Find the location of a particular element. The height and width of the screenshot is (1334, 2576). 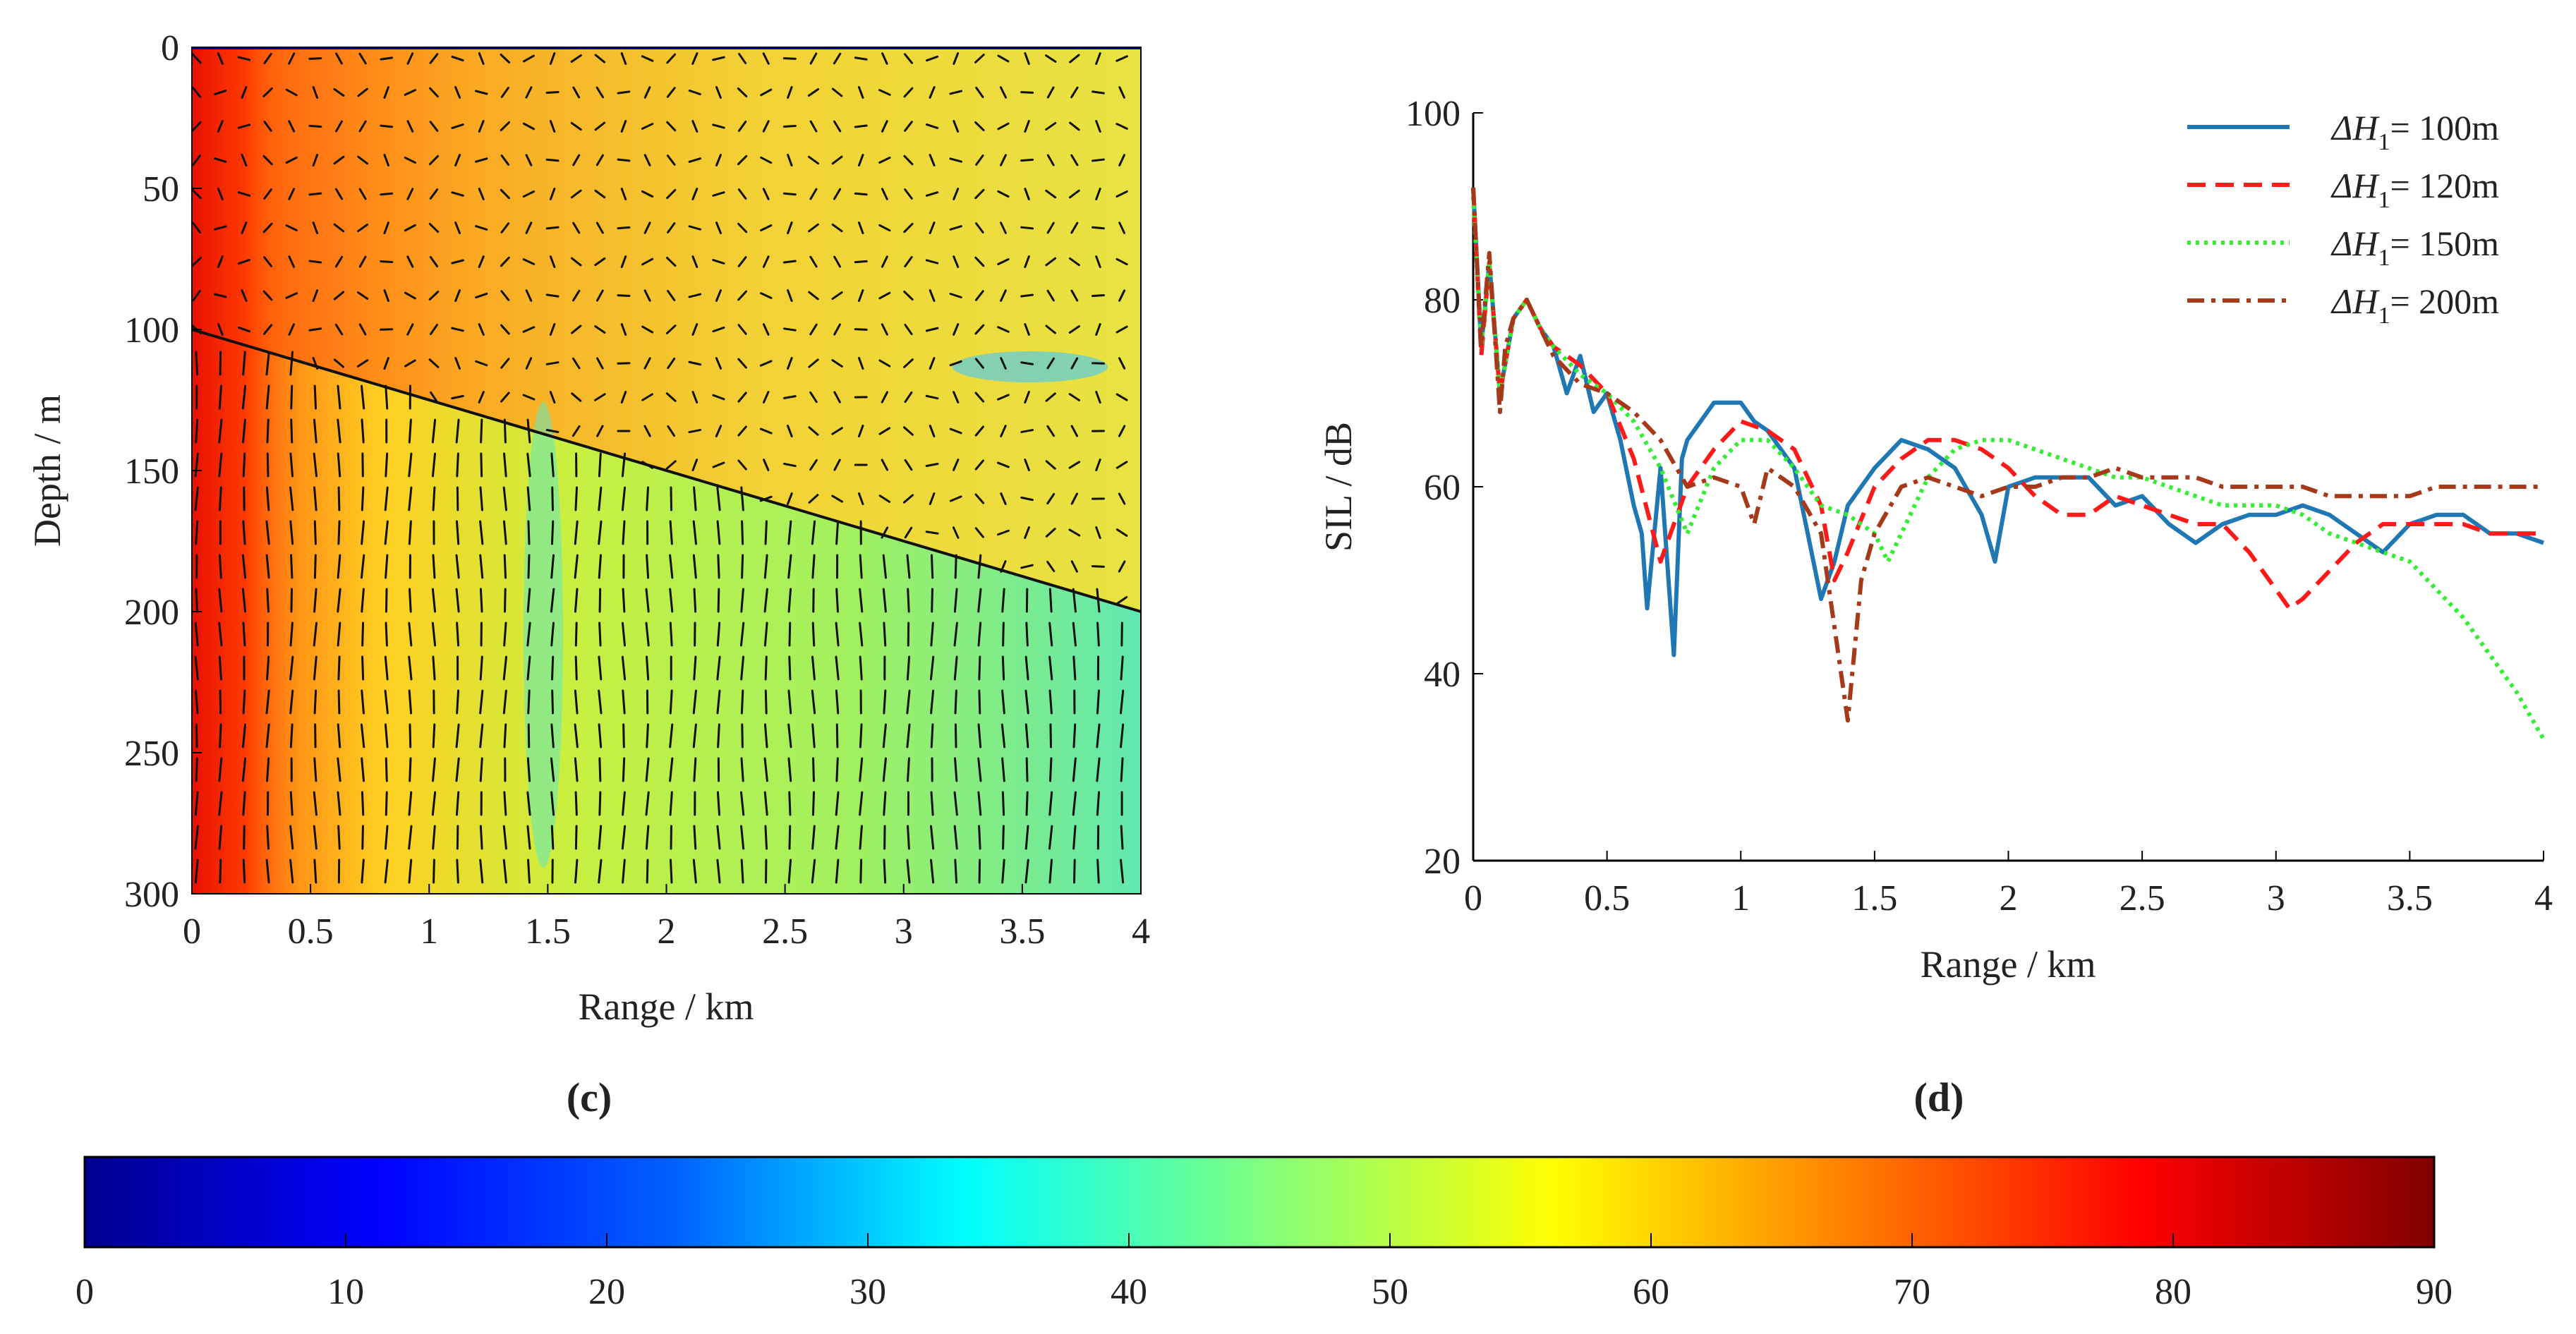

panel-c-label: (c) is located at coordinates (590, 1097).